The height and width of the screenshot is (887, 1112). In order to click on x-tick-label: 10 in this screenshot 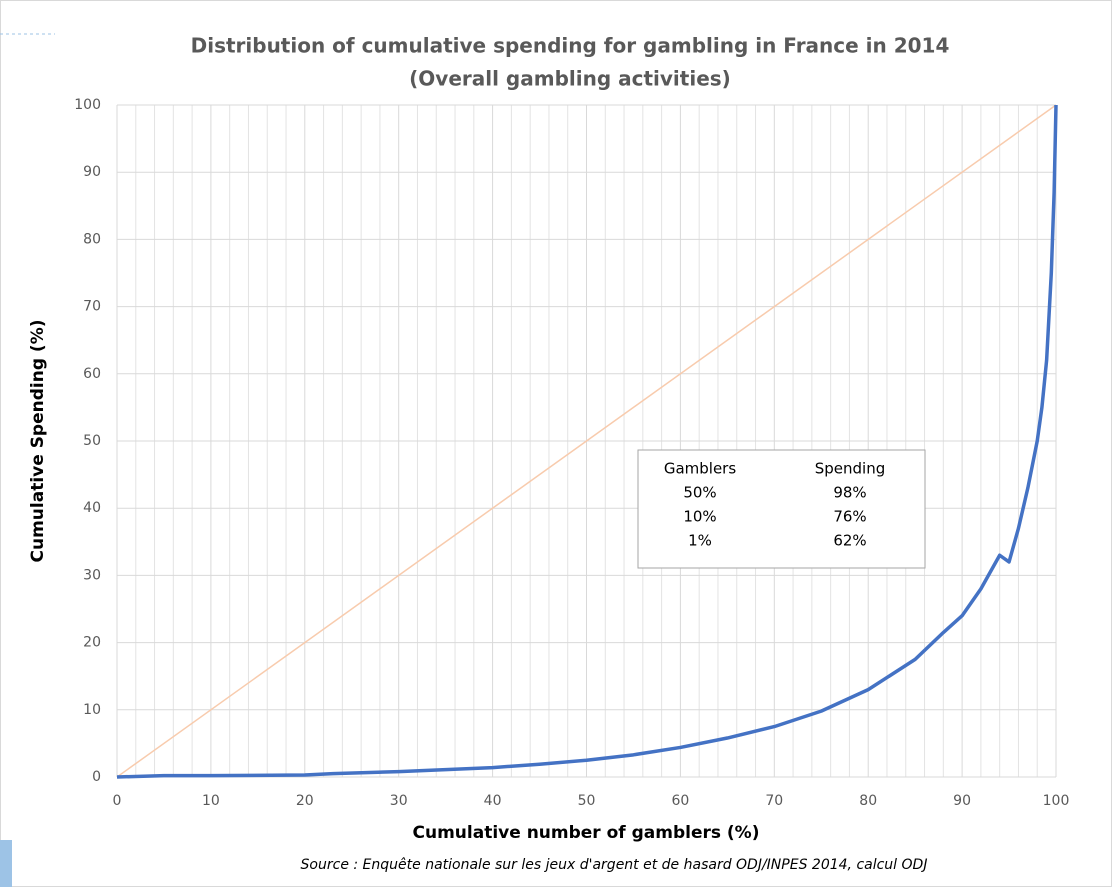, I will do `click(211, 801)`.